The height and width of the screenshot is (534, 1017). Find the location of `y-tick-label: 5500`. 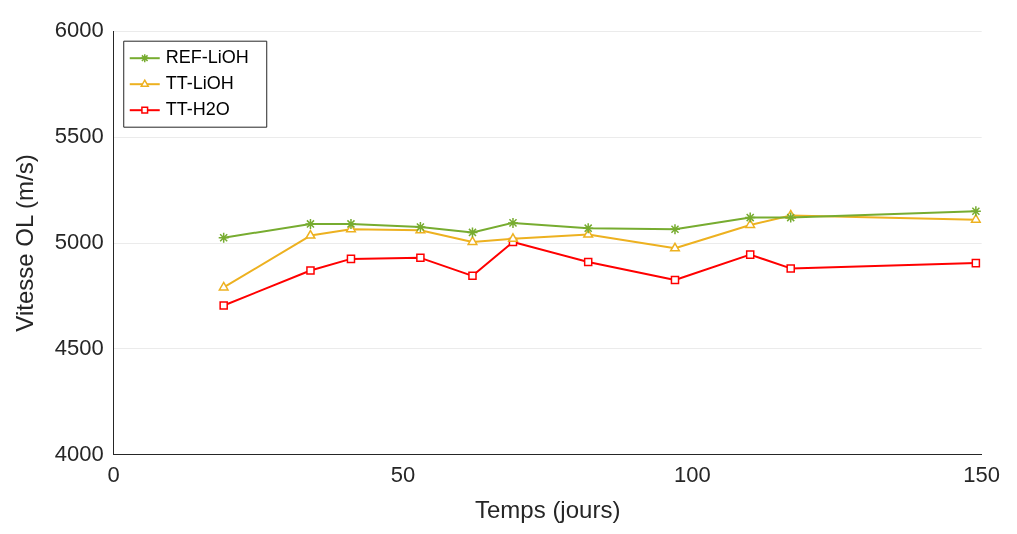

y-tick-label: 5500 is located at coordinates (79, 136).